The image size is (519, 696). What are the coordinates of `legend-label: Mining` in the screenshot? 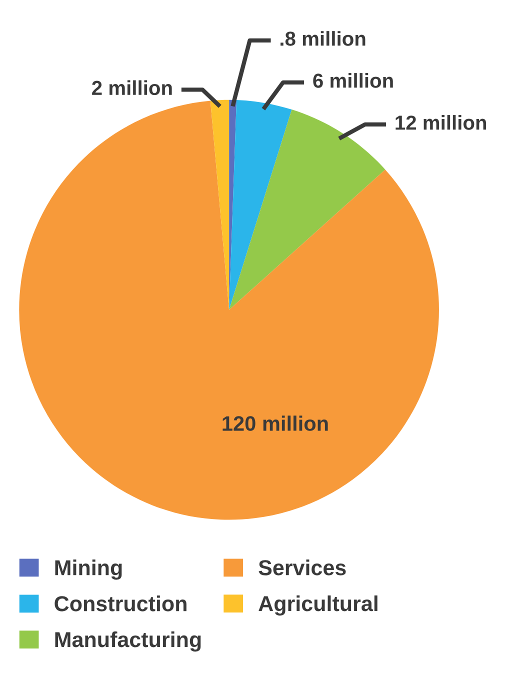 It's located at (88, 570).